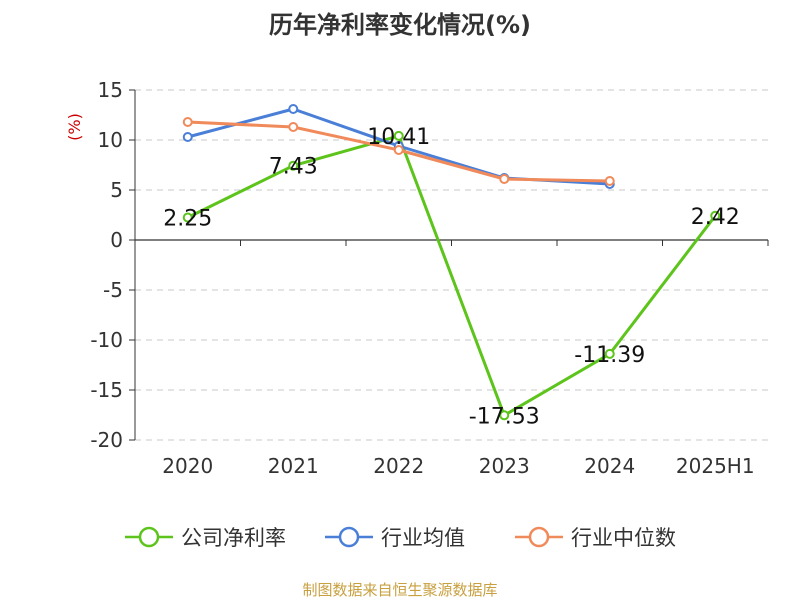 The height and width of the screenshot is (600, 800). I want to click on y-tick-label: 5, so click(116, 190).